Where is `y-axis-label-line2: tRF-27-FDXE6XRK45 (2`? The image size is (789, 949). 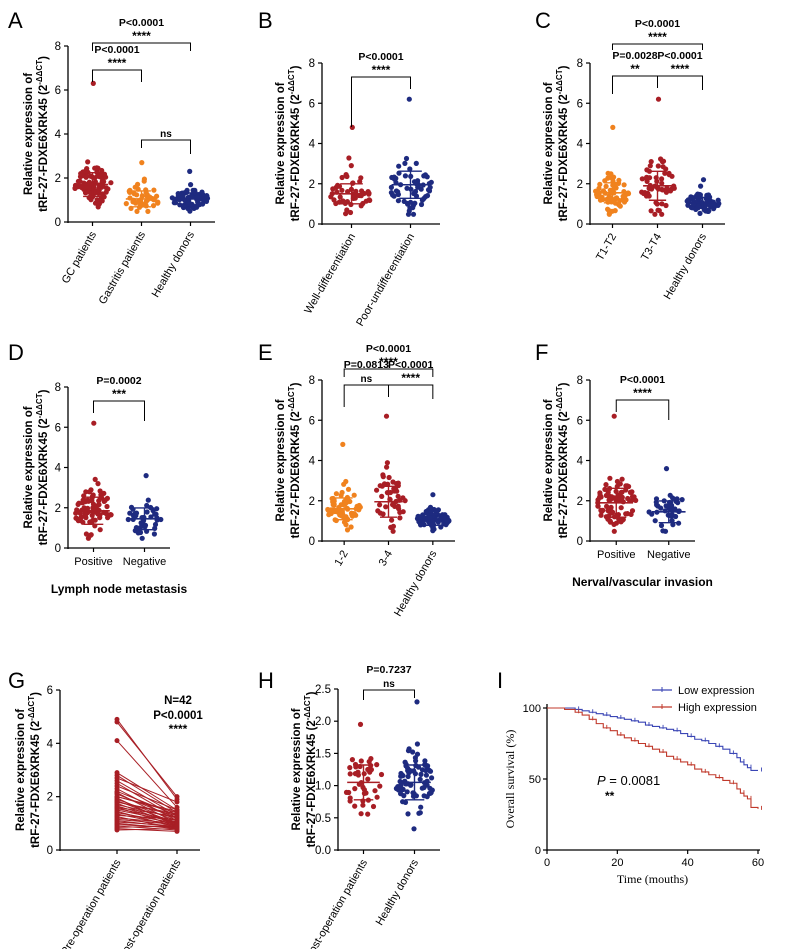 y-axis-label-line2: tRF-27-FDXE6XRK45 (2 is located at coordinates (296, 157).